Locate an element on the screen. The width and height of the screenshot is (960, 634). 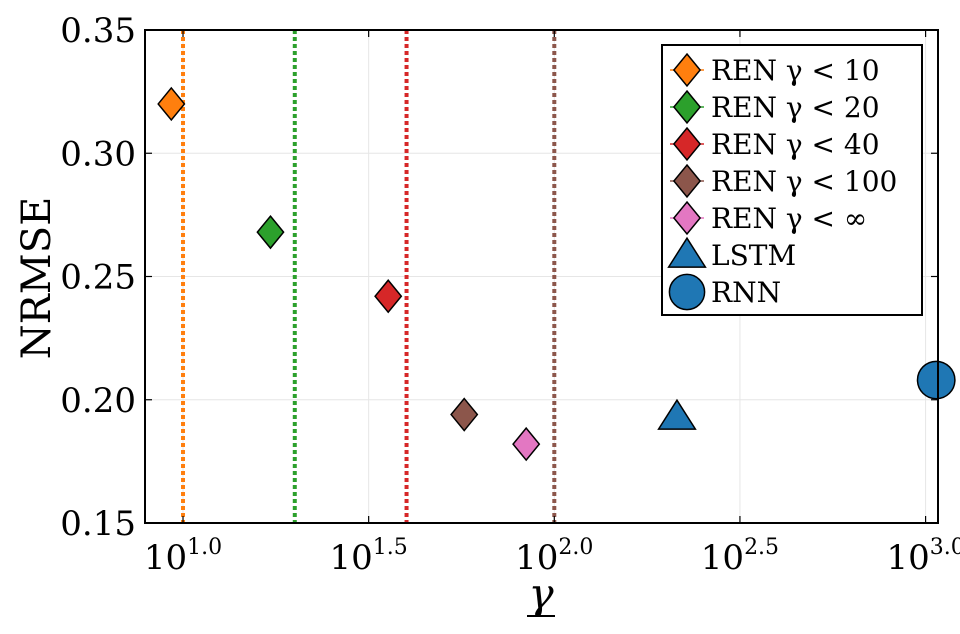
x-tick-label: 101.5 is located at coordinates (369, 556).